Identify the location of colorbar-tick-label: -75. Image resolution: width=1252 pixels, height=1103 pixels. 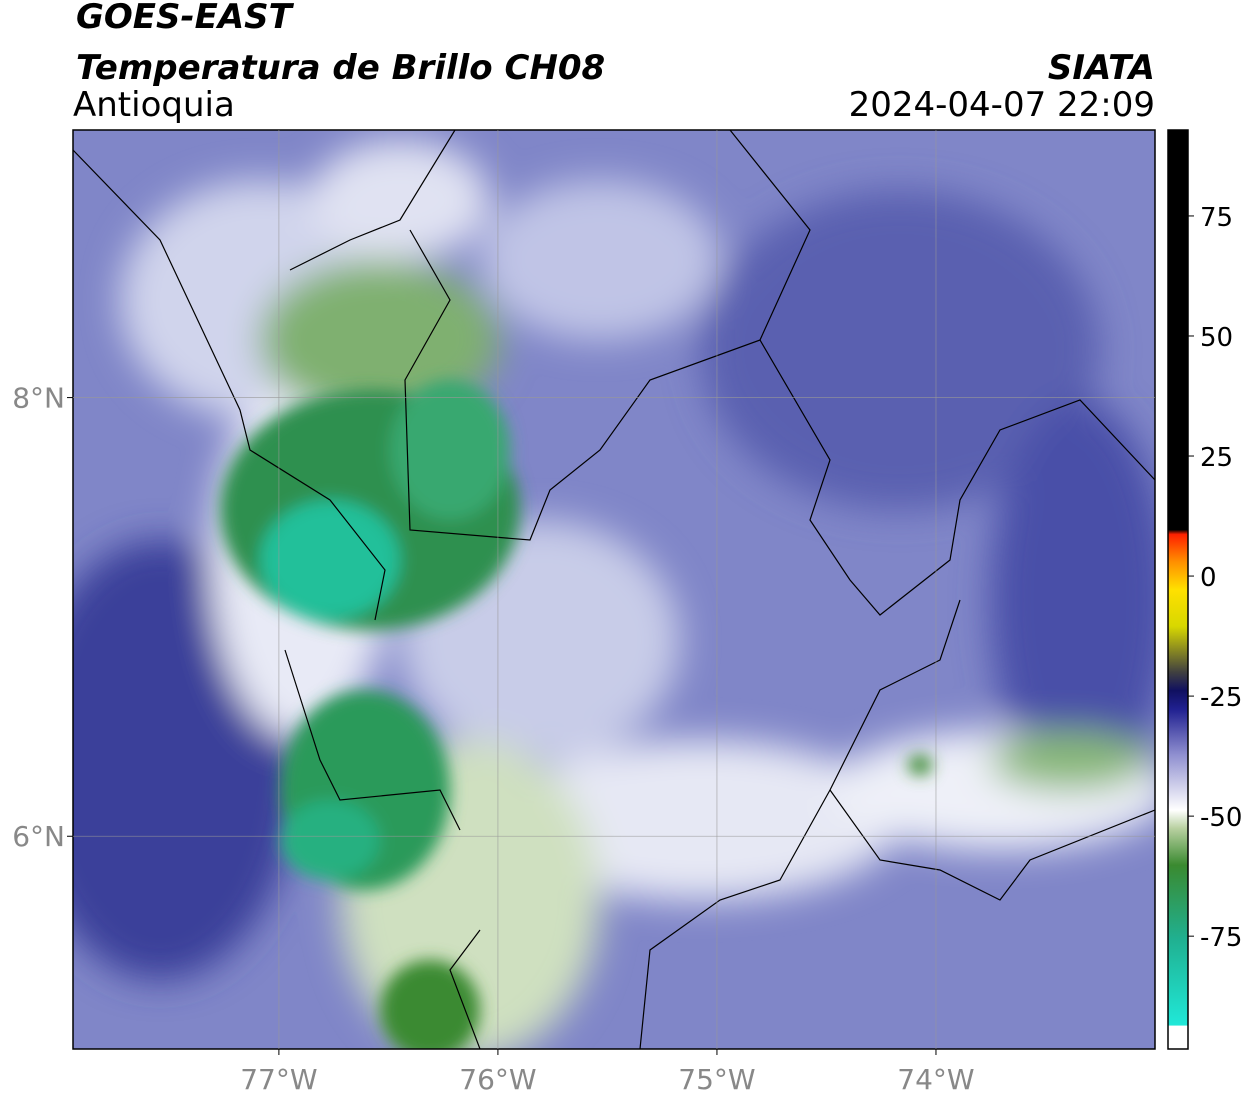
(1221, 938).